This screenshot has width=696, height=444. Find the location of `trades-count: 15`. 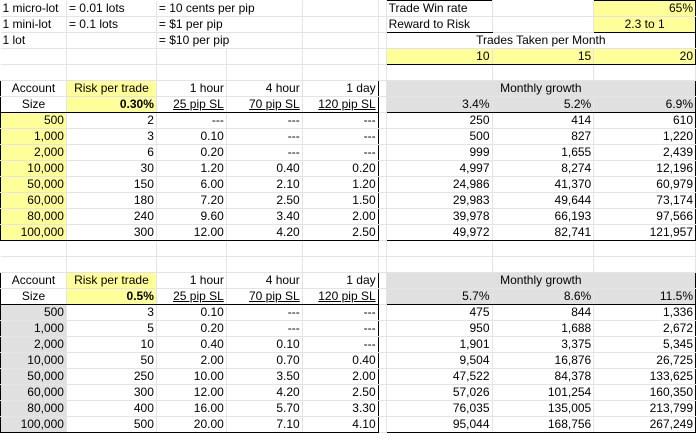

trades-count: 15 is located at coordinates (543, 56).